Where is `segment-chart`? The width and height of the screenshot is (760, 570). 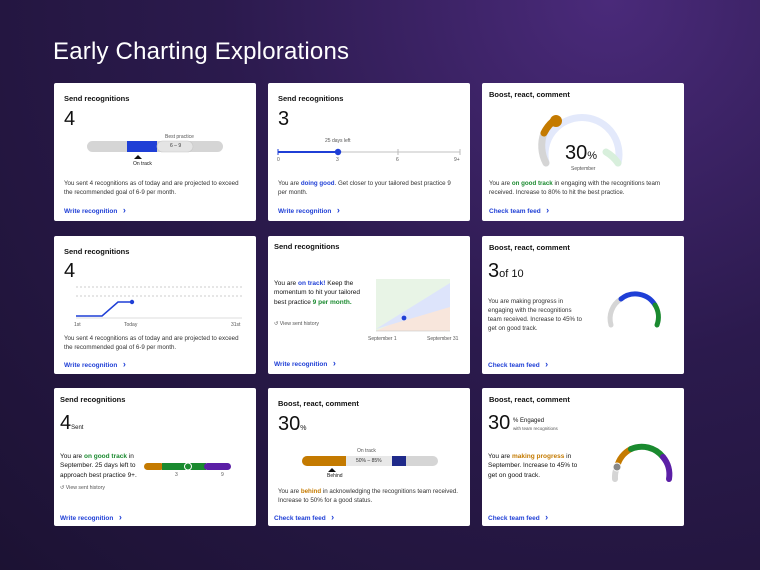 segment-chart is located at coordinates (187, 466).